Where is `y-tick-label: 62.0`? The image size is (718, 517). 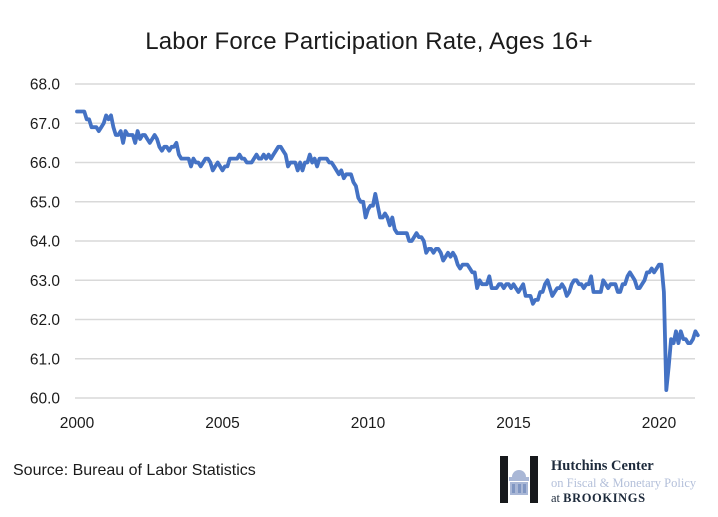
y-tick-label: 62.0 is located at coordinates (45, 320).